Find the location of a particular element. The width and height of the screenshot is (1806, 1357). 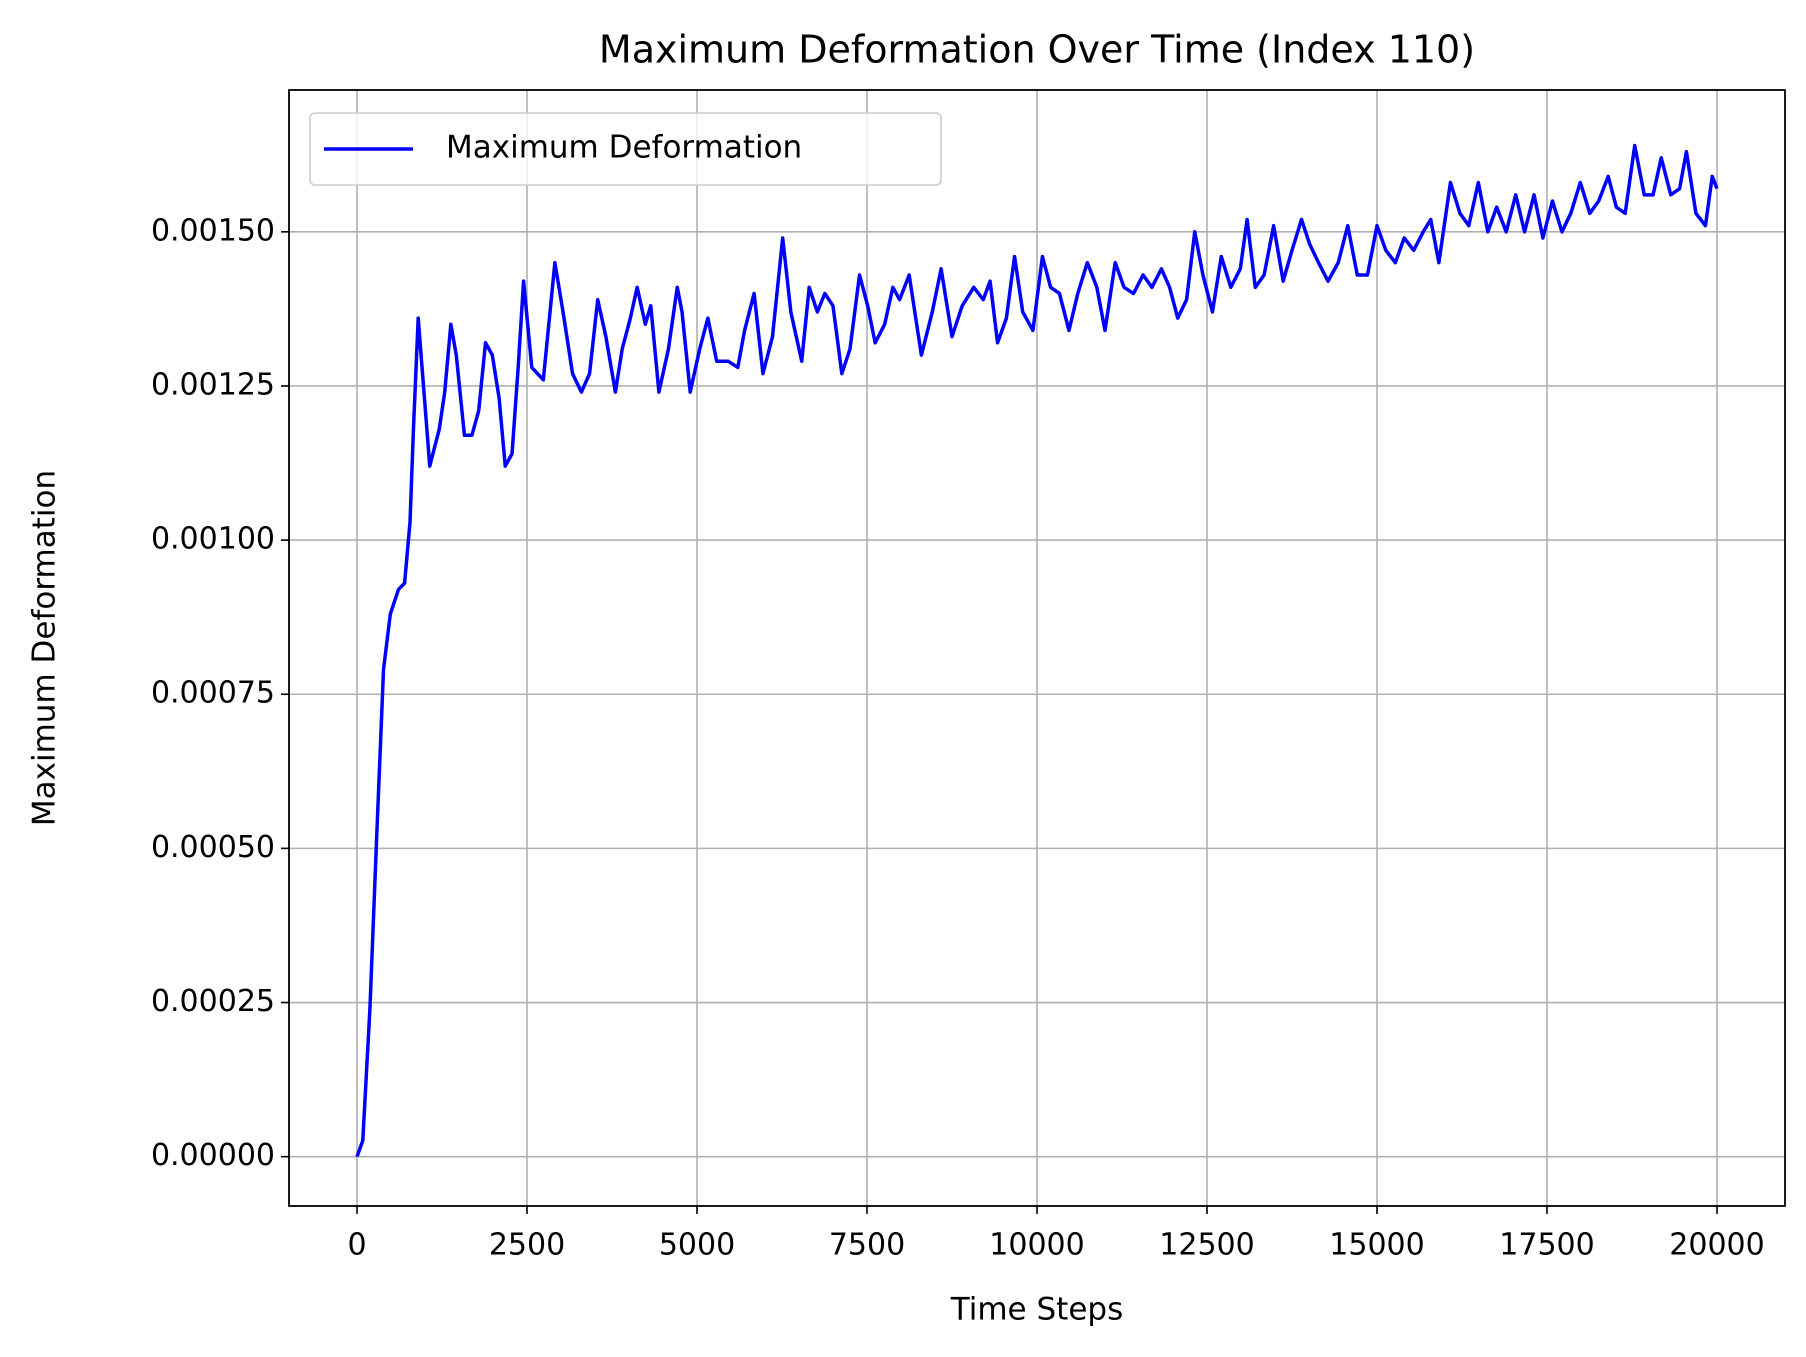

x-tick-label: 10000 is located at coordinates (1036, 1245).